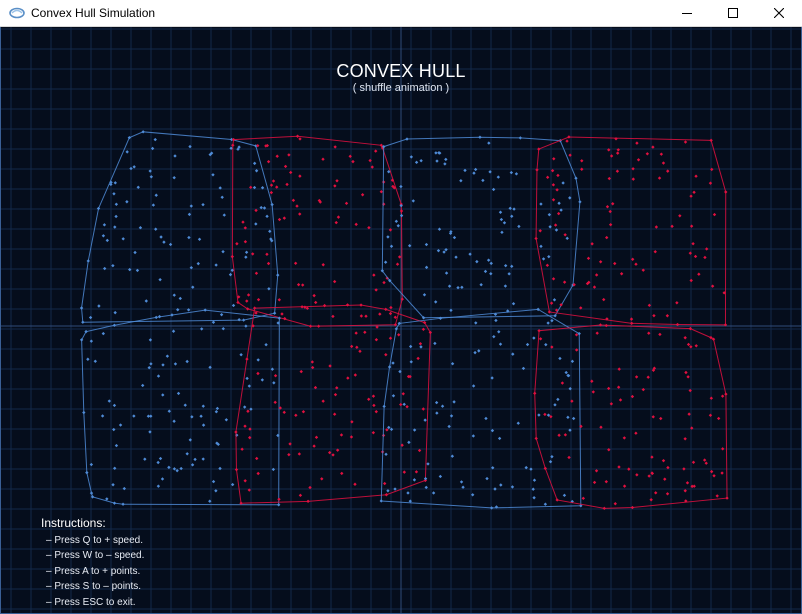 This screenshot has width=802, height=614. I want to click on title-bar: Convex Hull Simulation, so click(401, 13).